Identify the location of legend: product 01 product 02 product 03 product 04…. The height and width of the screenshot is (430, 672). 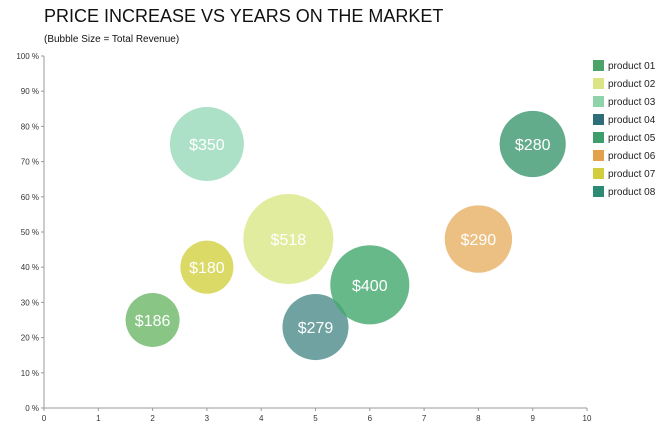
(624, 129).